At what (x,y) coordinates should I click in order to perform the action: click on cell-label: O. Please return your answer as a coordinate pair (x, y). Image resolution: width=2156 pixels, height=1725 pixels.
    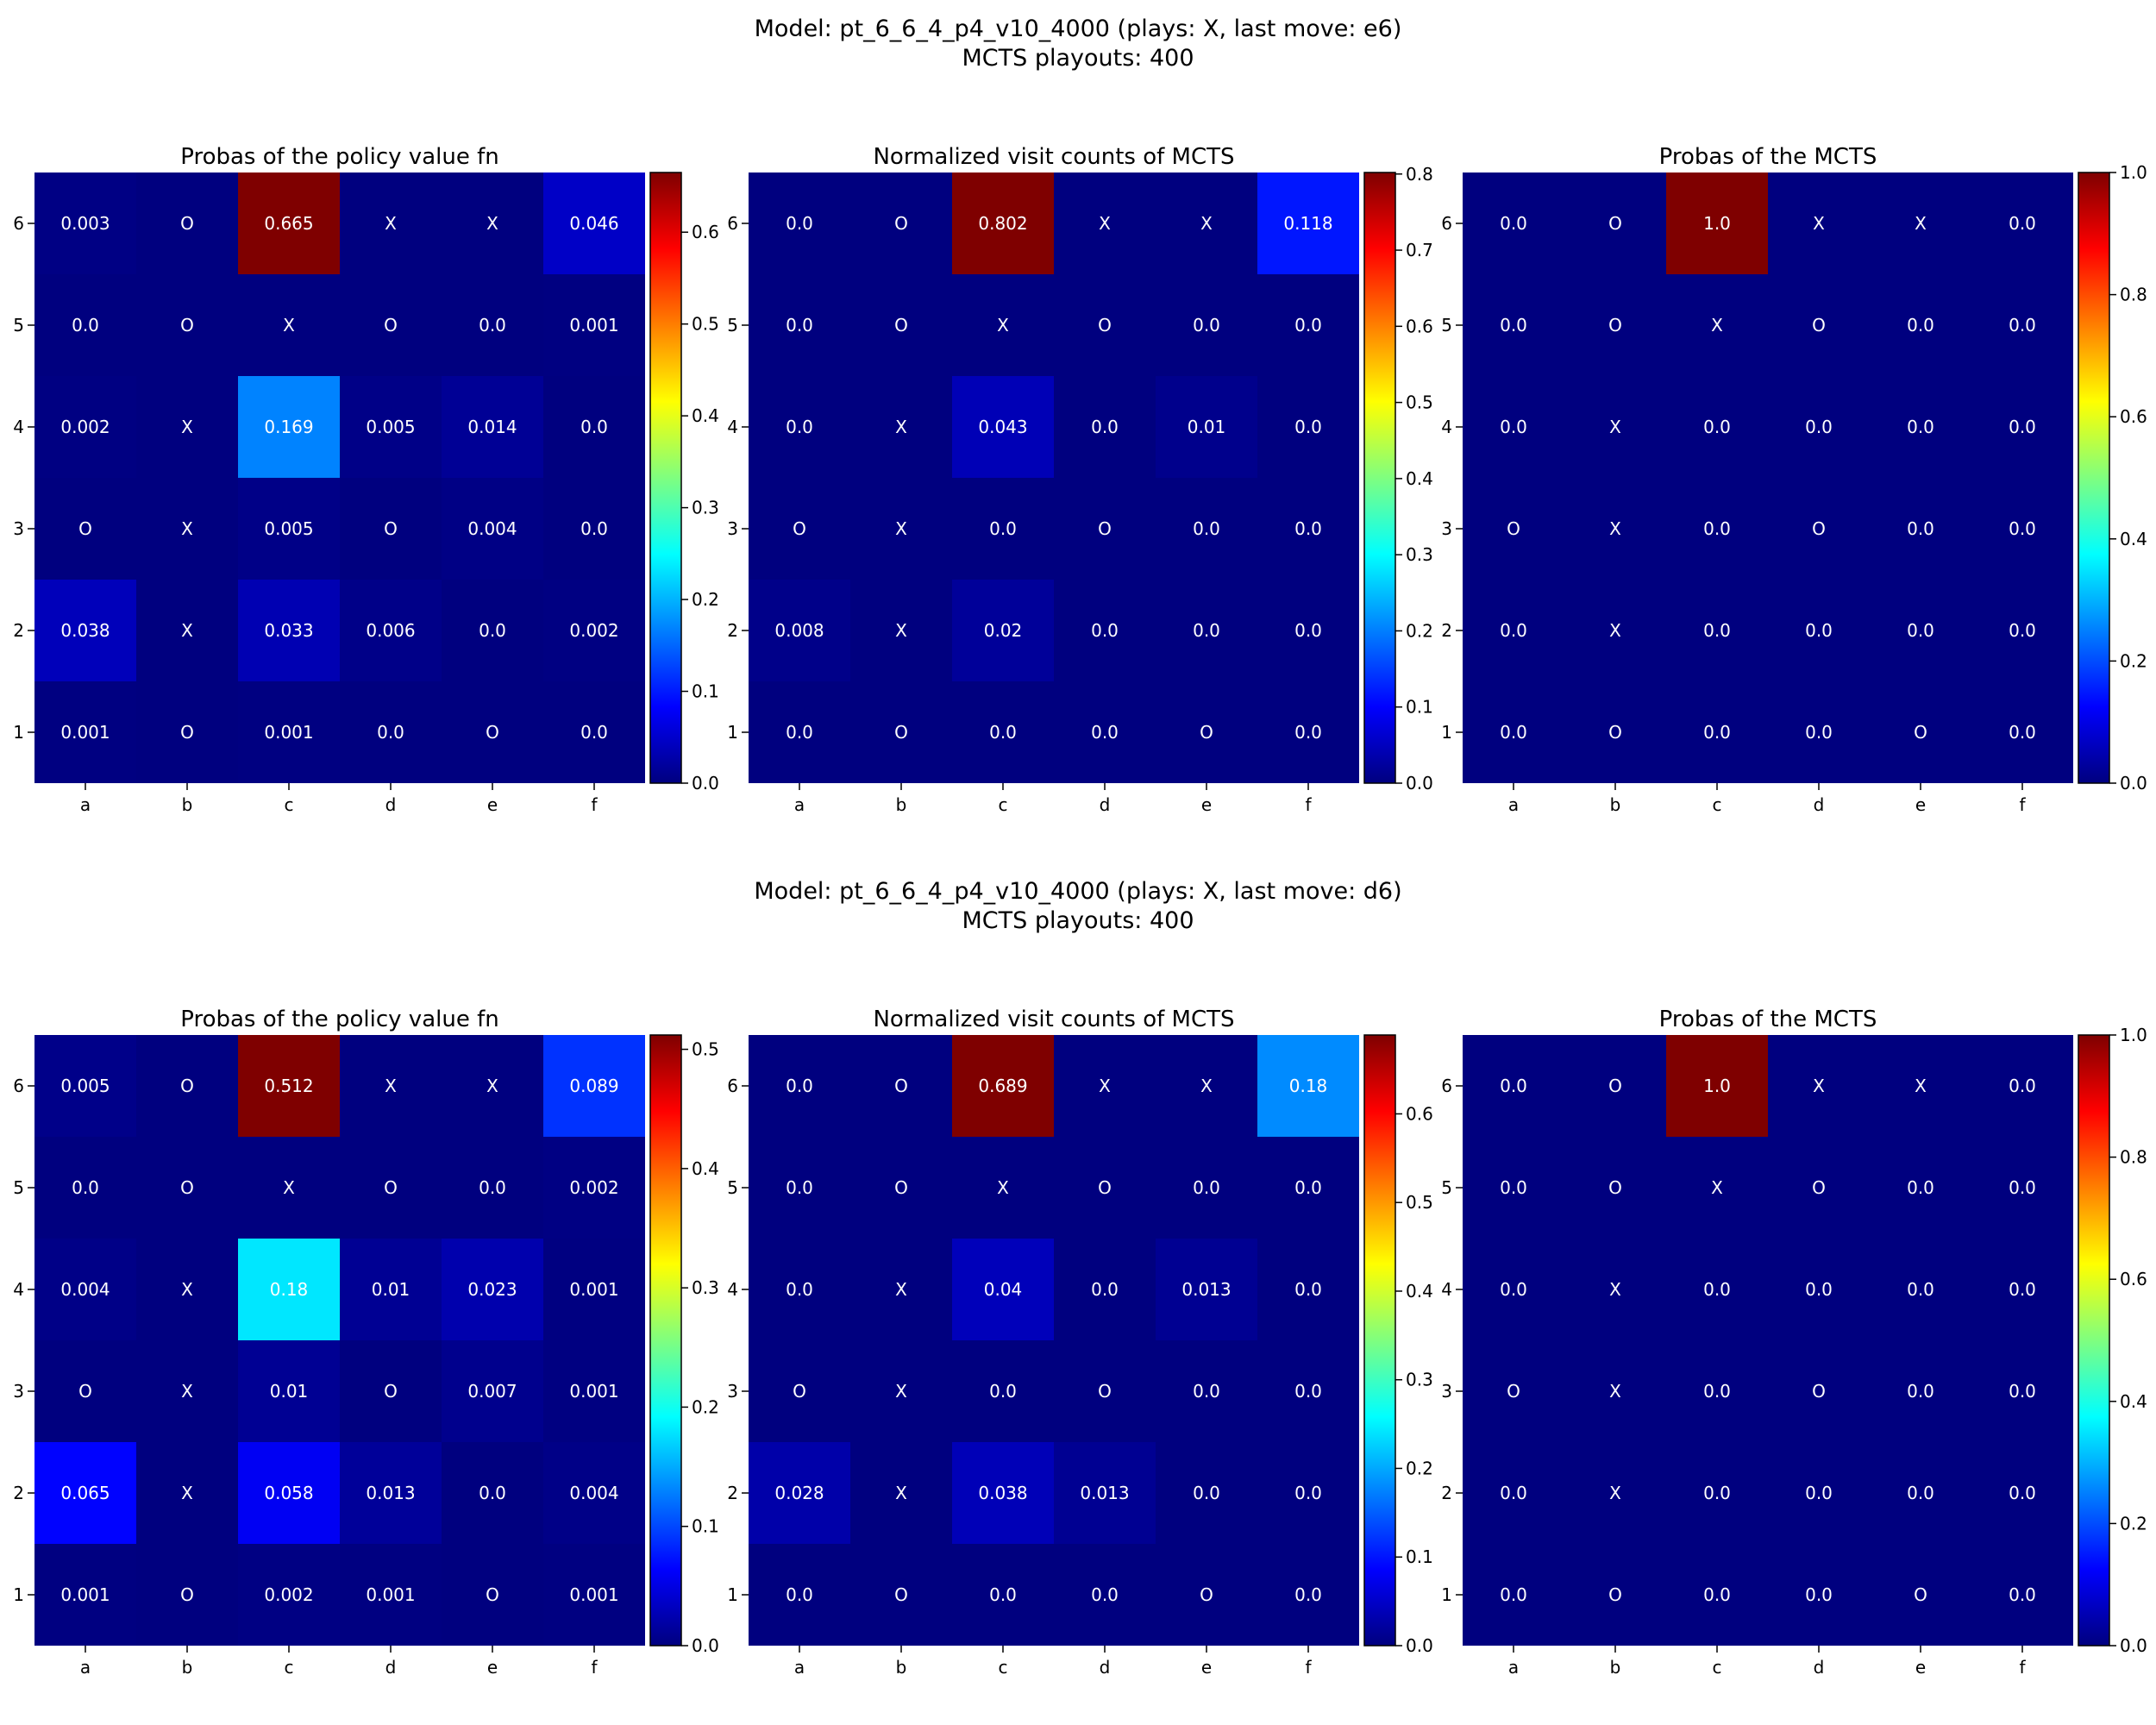
    Looking at the image, I should click on (1105, 1187).